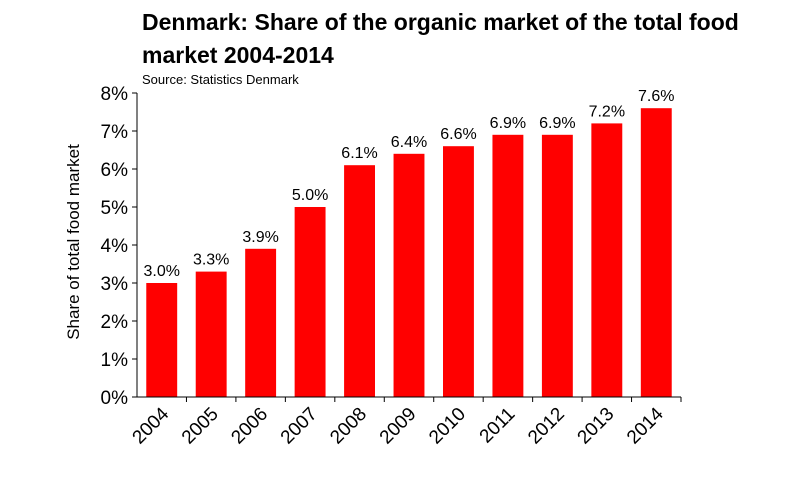  What do you see at coordinates (447, 426) in the screenshot?
I see `x-tick-label-2010: 2010` at bounding box center [447, 426].